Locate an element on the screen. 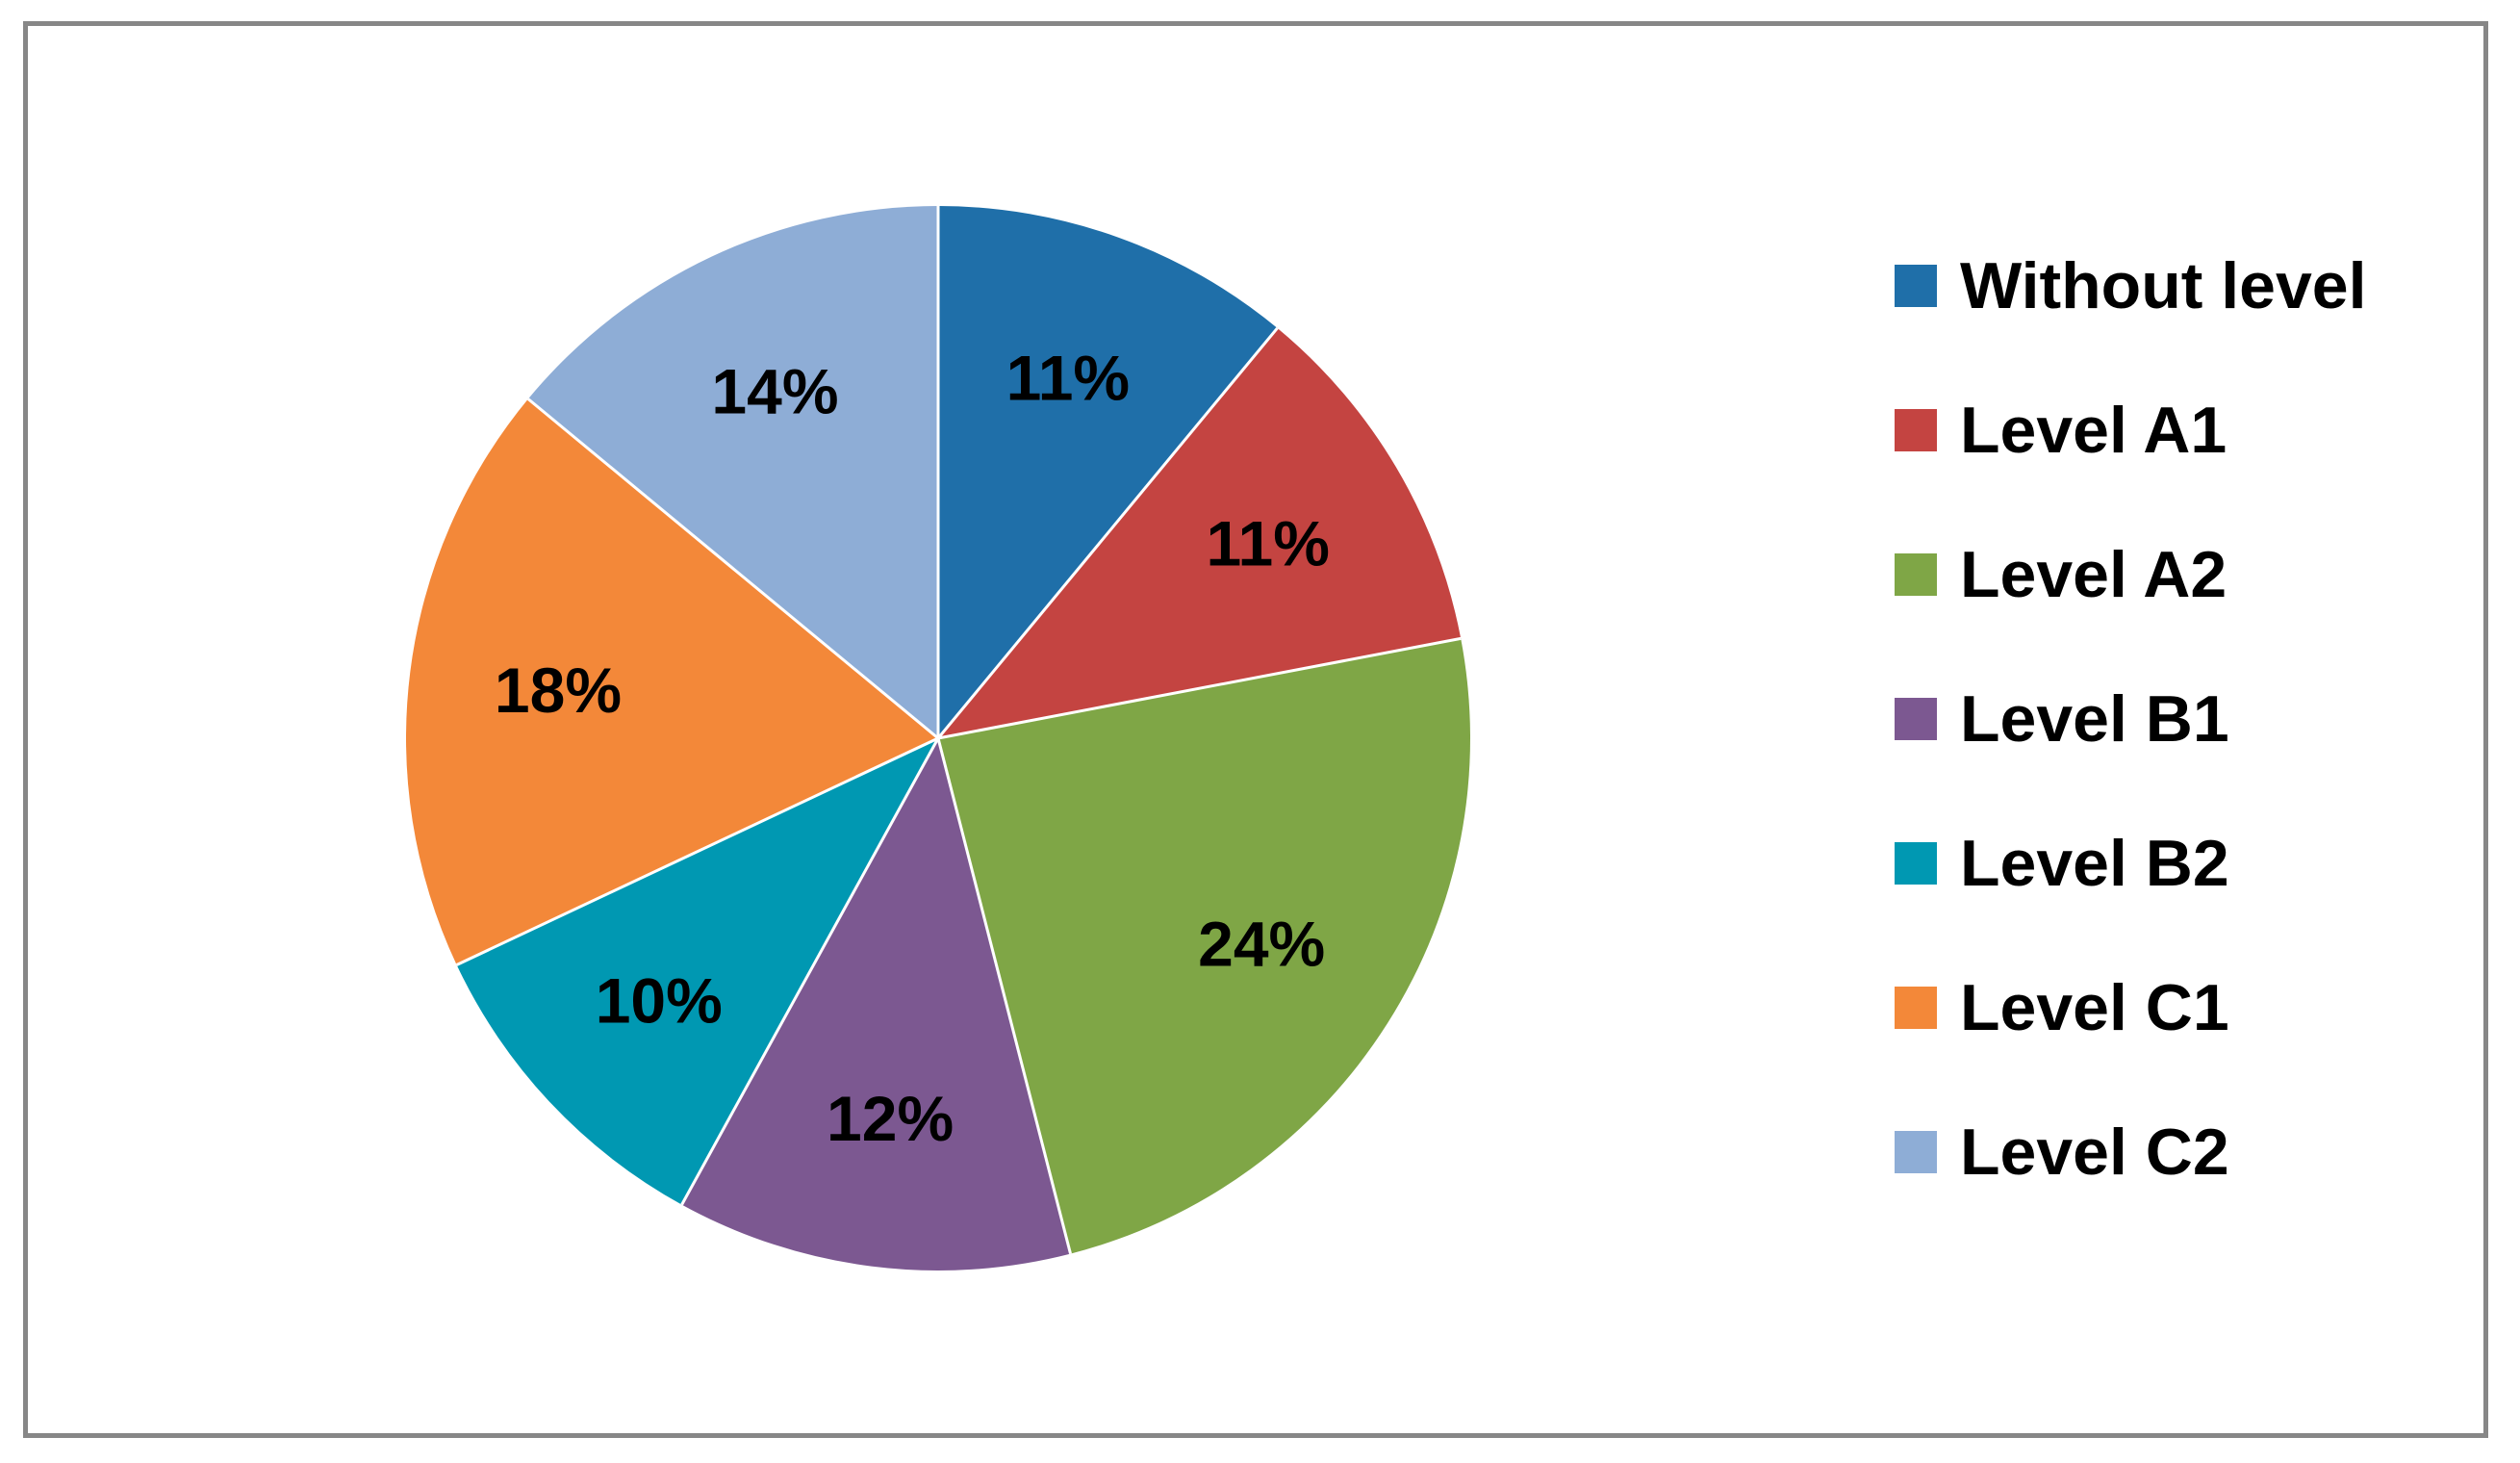 The width and height of the screenshot is (2520, 1463). legend-label: Level B1 is located at coordinates (2094, 719).